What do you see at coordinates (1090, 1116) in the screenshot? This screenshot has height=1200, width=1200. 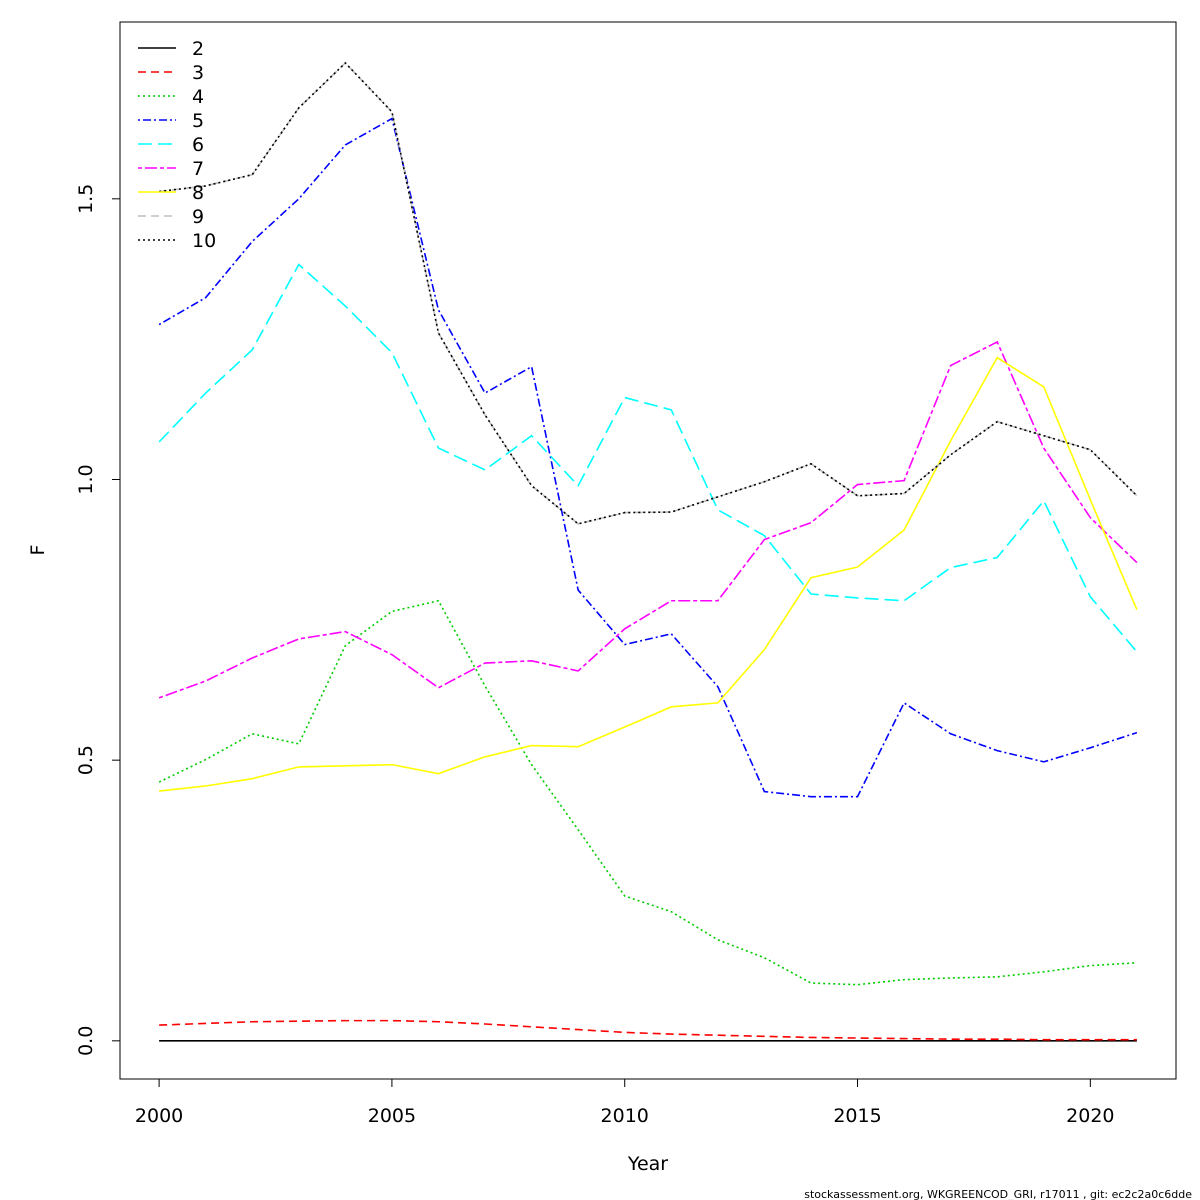 I see `x-tick-label: 2020` at bounding box center [1090, 1116].